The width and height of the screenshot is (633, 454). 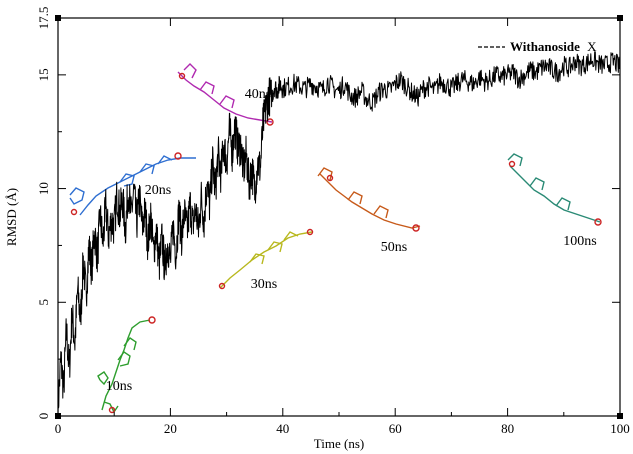 I want to click on molecule-30ns-icon, so click(x=266, y=259).